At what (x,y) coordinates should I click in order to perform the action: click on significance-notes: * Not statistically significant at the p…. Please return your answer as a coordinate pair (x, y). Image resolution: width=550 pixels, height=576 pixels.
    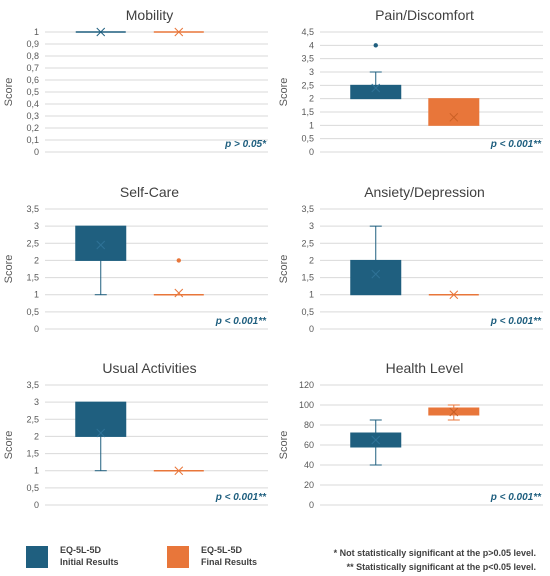
    Looking at the image, I should click on (435, 560).